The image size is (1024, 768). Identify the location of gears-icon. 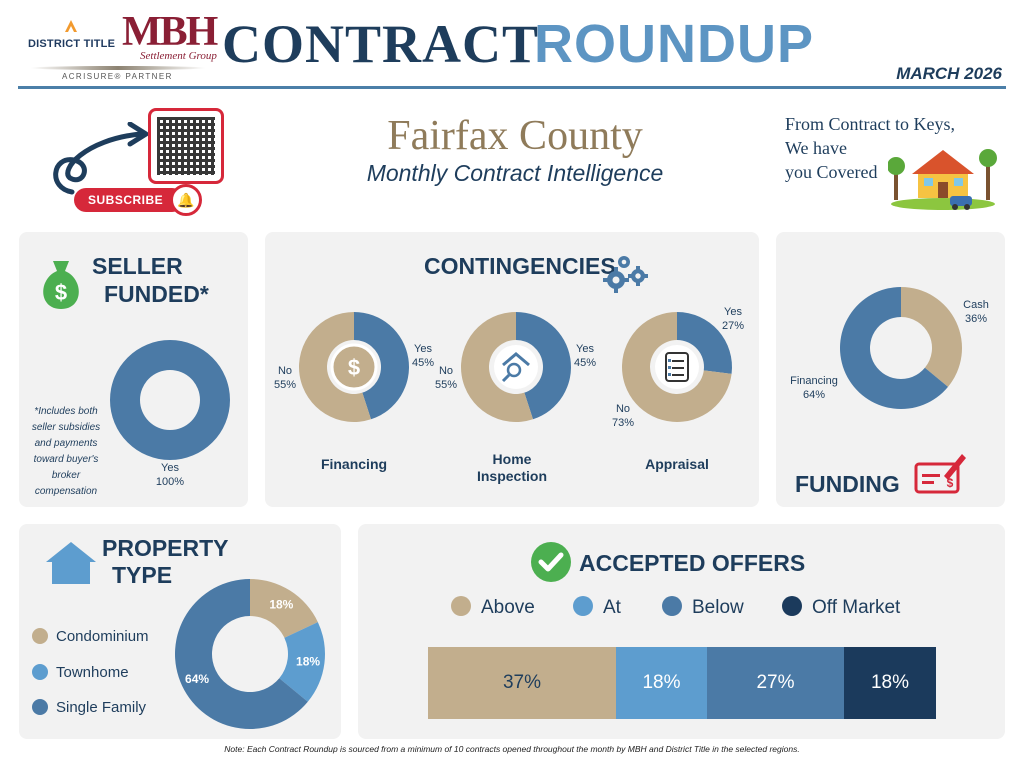
(625, 274).